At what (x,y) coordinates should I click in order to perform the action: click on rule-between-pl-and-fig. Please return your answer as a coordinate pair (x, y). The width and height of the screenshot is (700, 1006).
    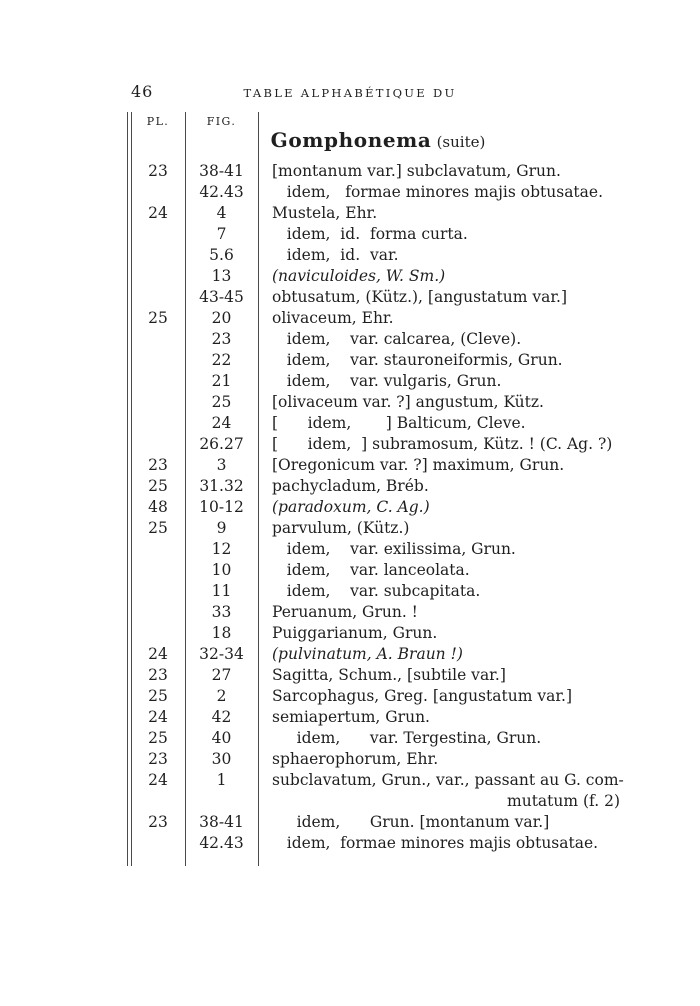
    Looking at the image, I should click on (185, 489).